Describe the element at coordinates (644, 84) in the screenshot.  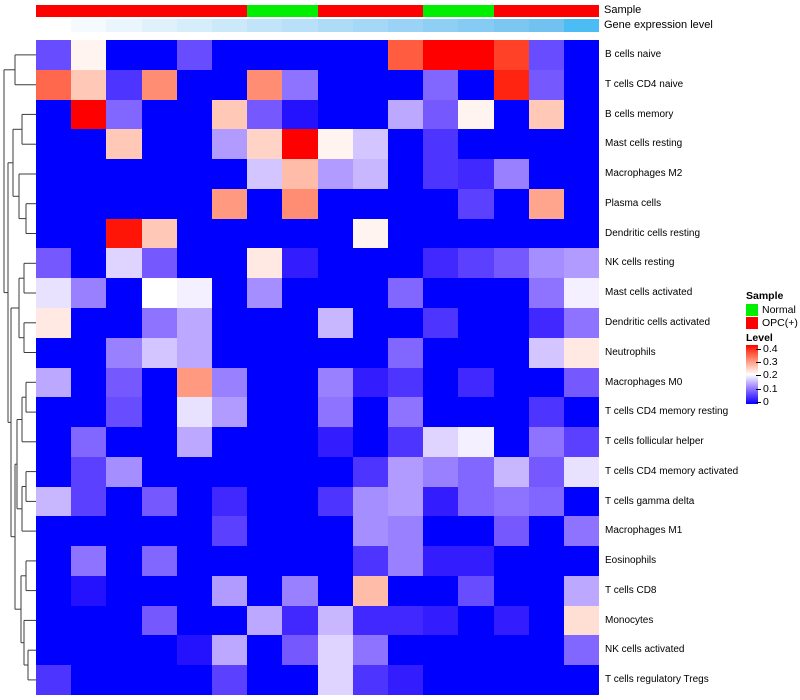
I see `row-label: T cells CD4 naive` at that location.